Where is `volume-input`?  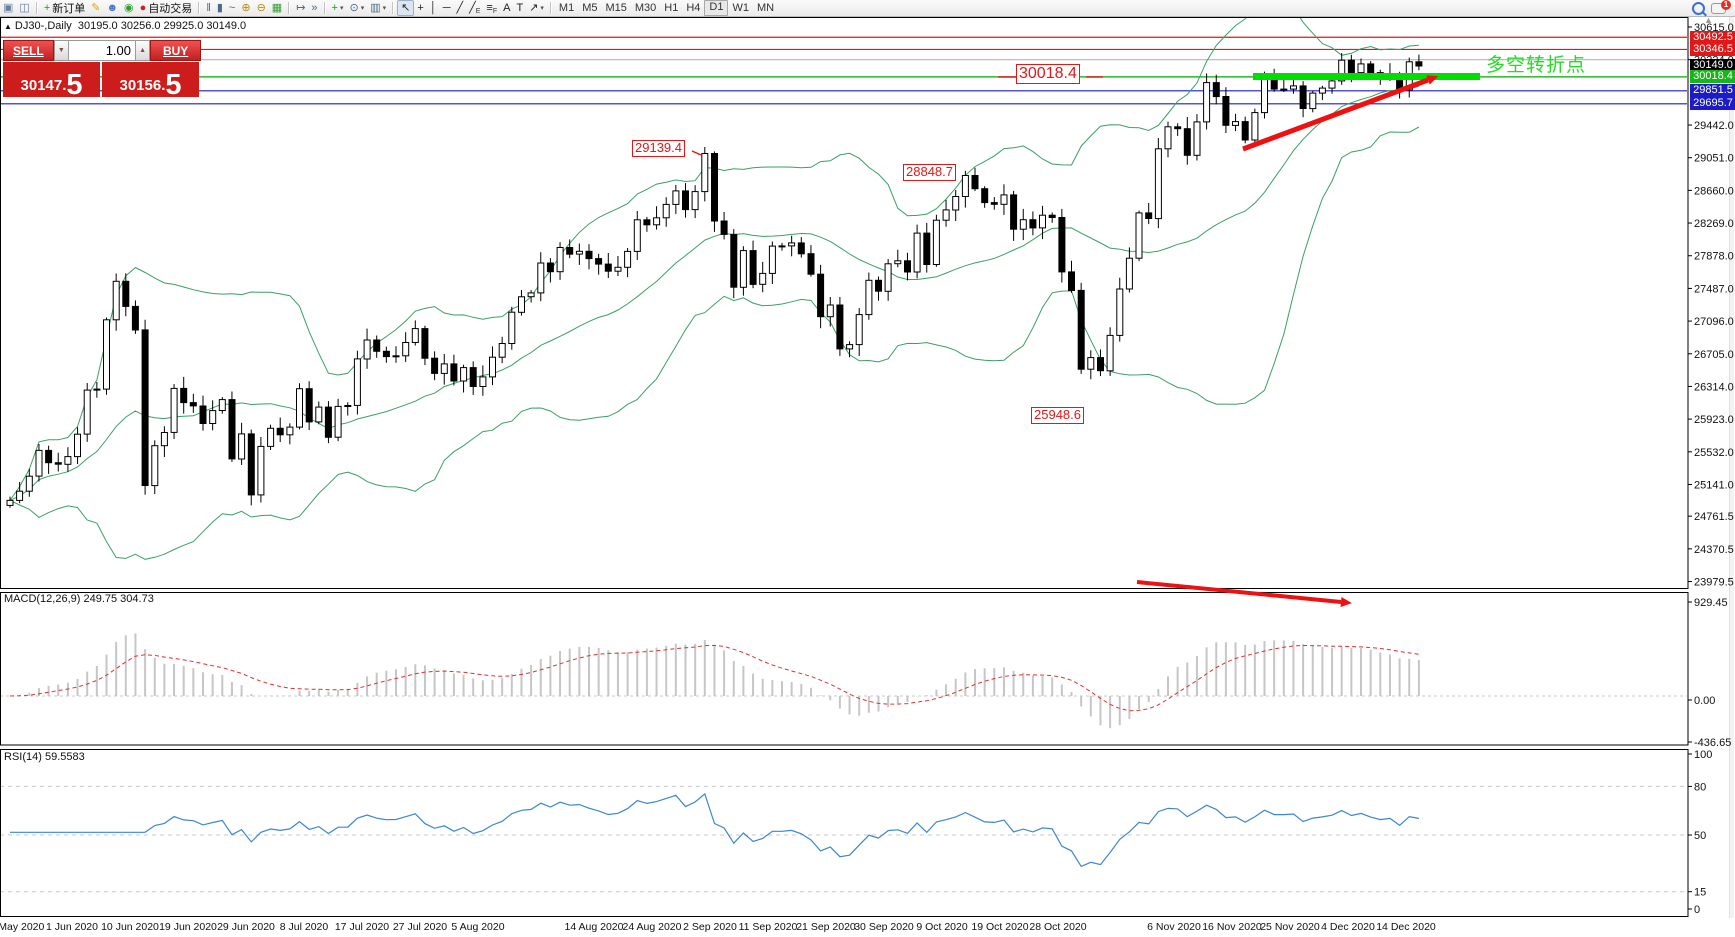
volume-input is located at coordinates (102, 50).